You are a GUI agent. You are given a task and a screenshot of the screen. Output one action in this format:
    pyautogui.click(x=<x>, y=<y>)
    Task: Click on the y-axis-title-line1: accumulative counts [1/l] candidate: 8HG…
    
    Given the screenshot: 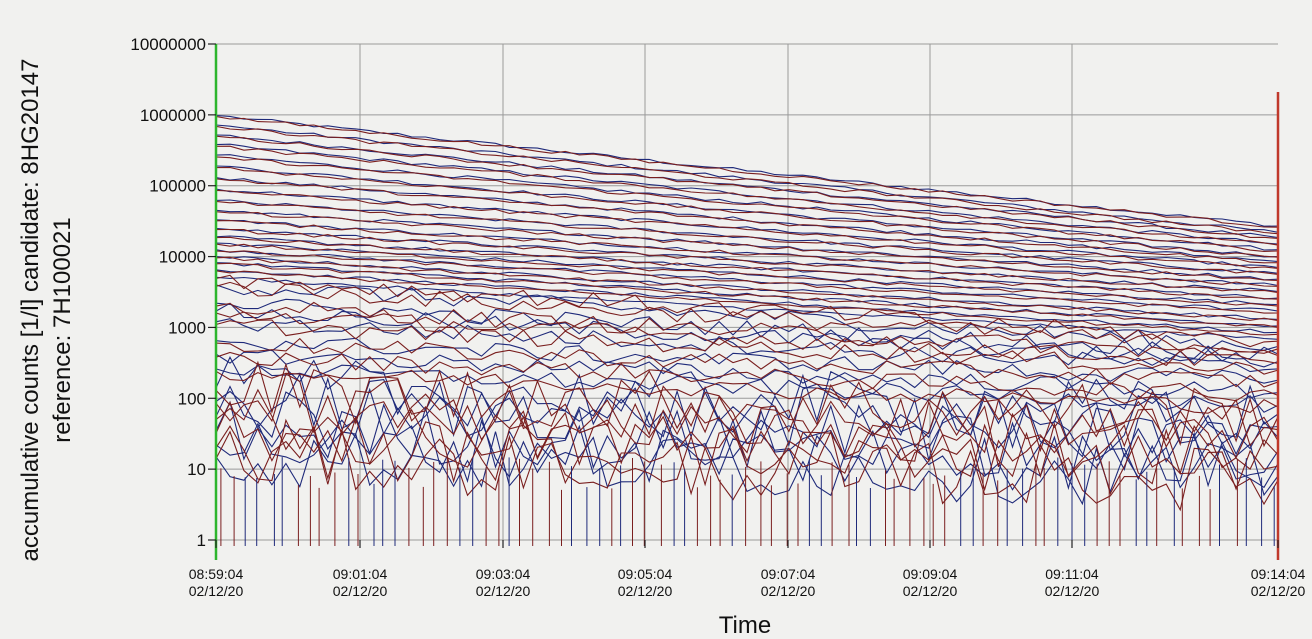 What is the action you would take?
    pyautogui.click(x=30, y=310)
    